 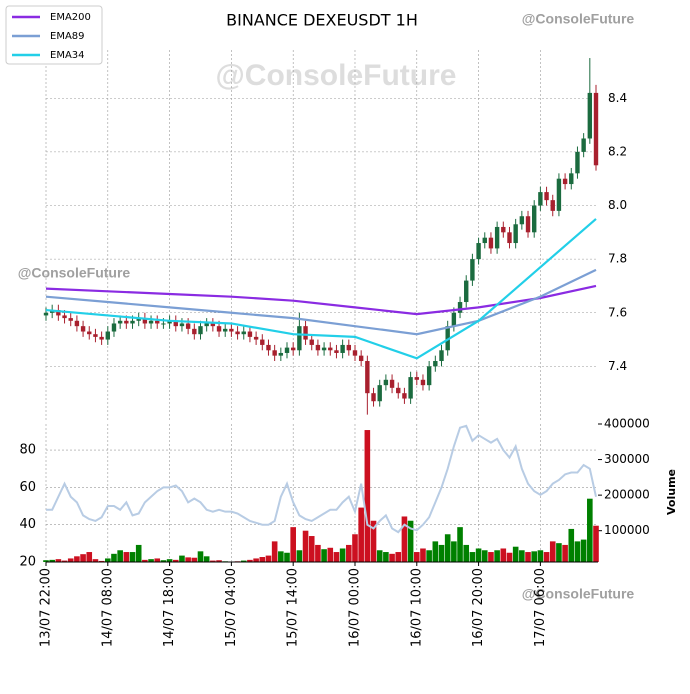 I want to click on legend-label: EMA89, so click(x=67, y=36).